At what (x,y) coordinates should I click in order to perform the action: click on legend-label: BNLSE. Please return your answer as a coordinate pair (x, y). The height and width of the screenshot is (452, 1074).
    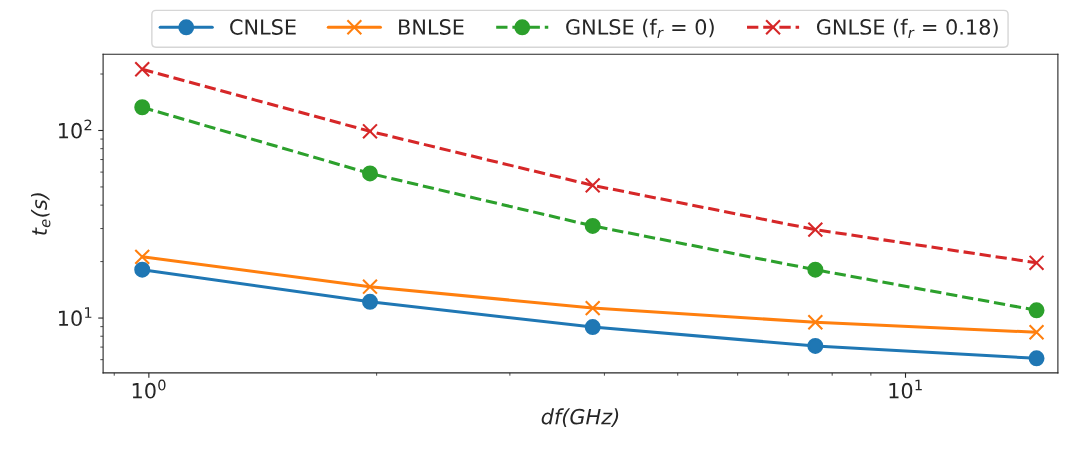
    Looking at the image, I should click on (431, 27).